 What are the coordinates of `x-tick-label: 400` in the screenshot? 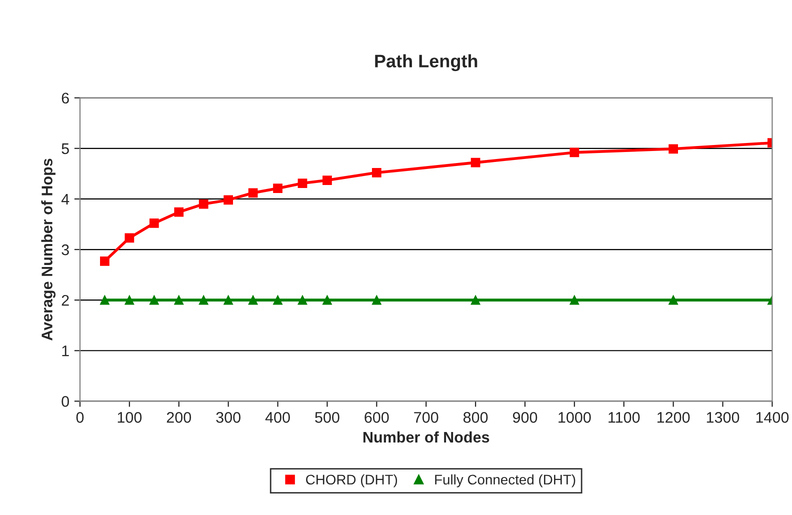 It's located at (277, 417).